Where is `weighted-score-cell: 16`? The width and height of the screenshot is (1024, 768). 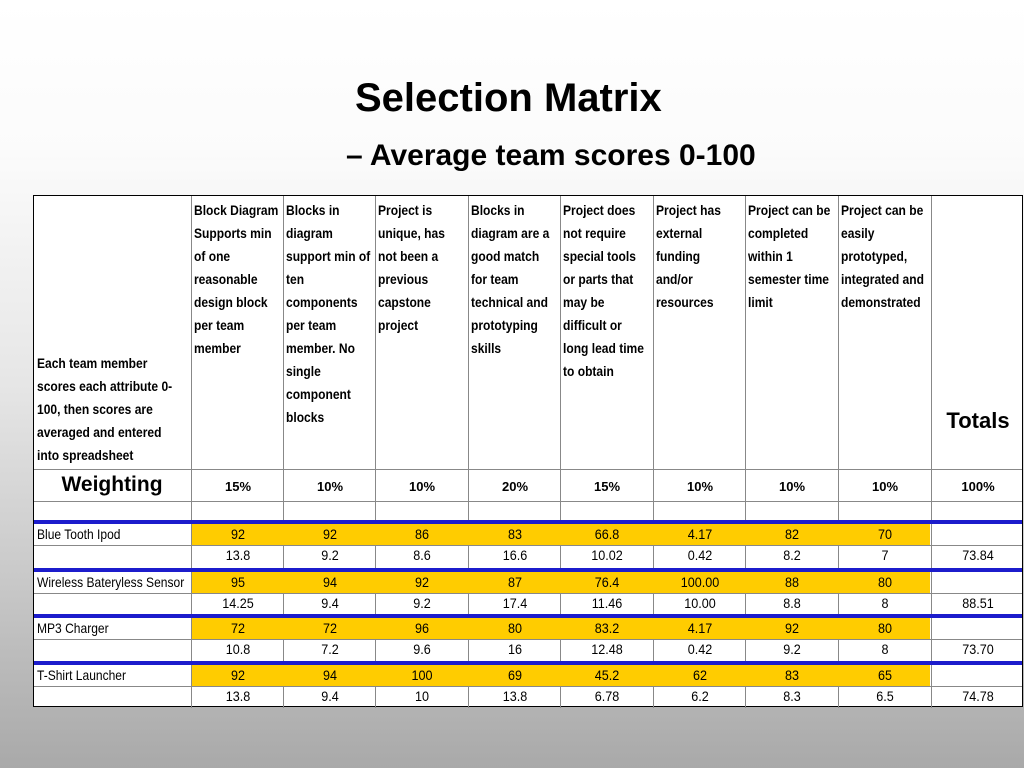
weighted-score-cell: 16 is located at coordinates (515, 649).